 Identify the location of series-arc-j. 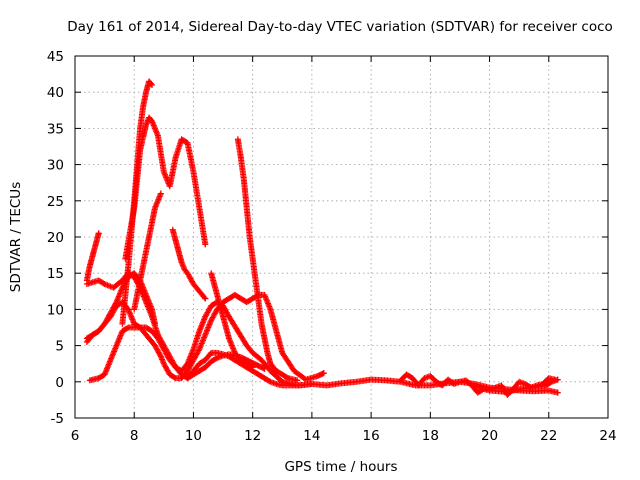
(267, 260).